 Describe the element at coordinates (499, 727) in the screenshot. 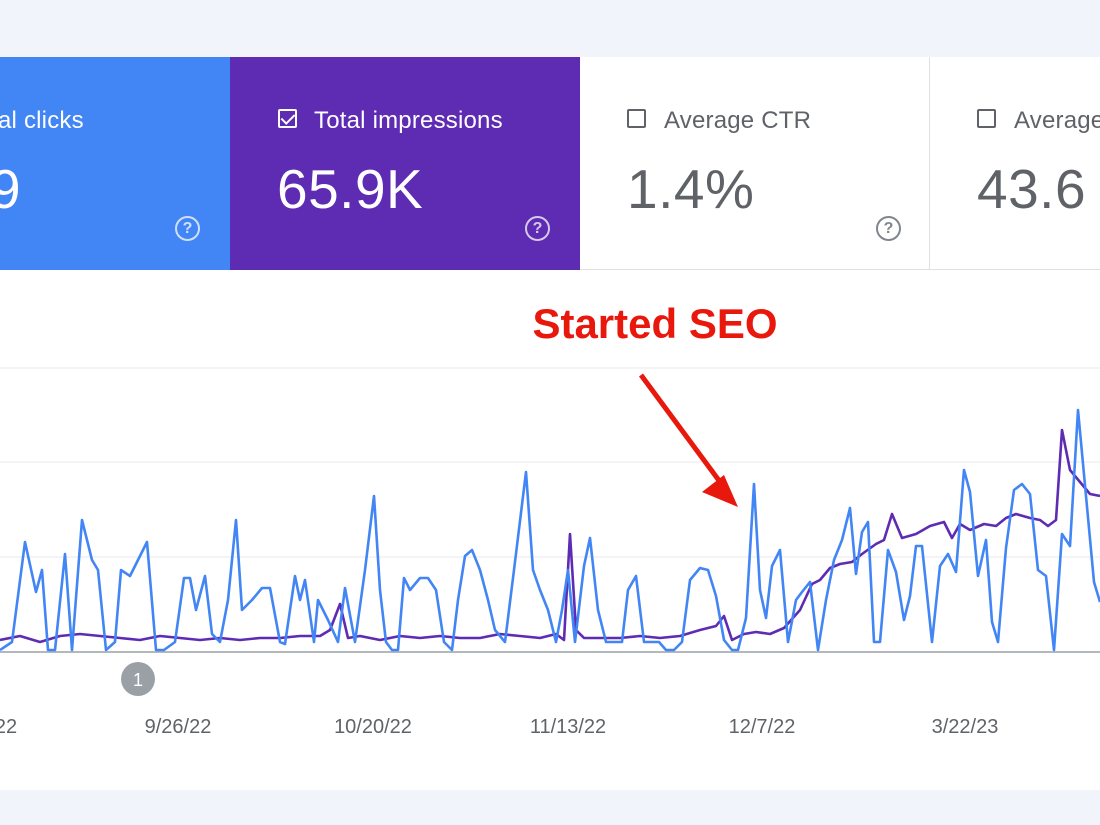

I see `x-axis-ticks: 22 9/26/22 10/20/22 11/13/22 12/7/22 3/22/23` at that location.